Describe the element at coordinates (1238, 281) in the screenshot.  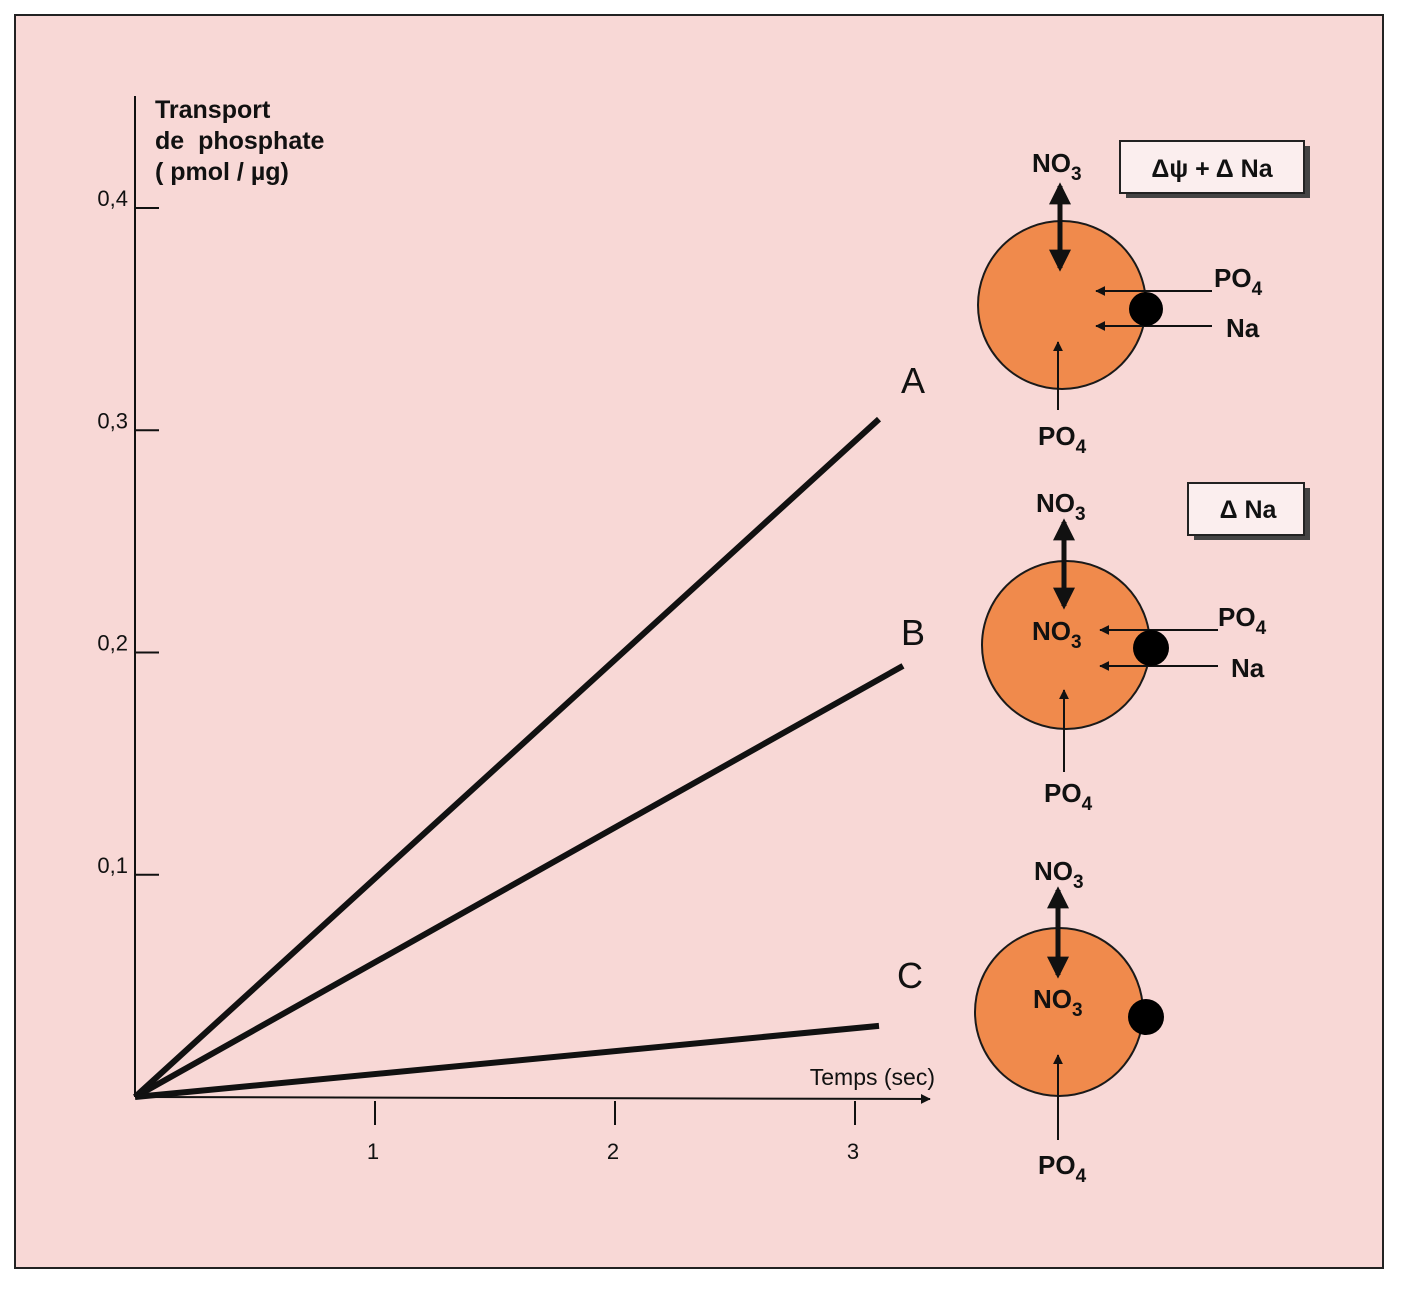
I see `side-ion-1-a: PO4` at that location.